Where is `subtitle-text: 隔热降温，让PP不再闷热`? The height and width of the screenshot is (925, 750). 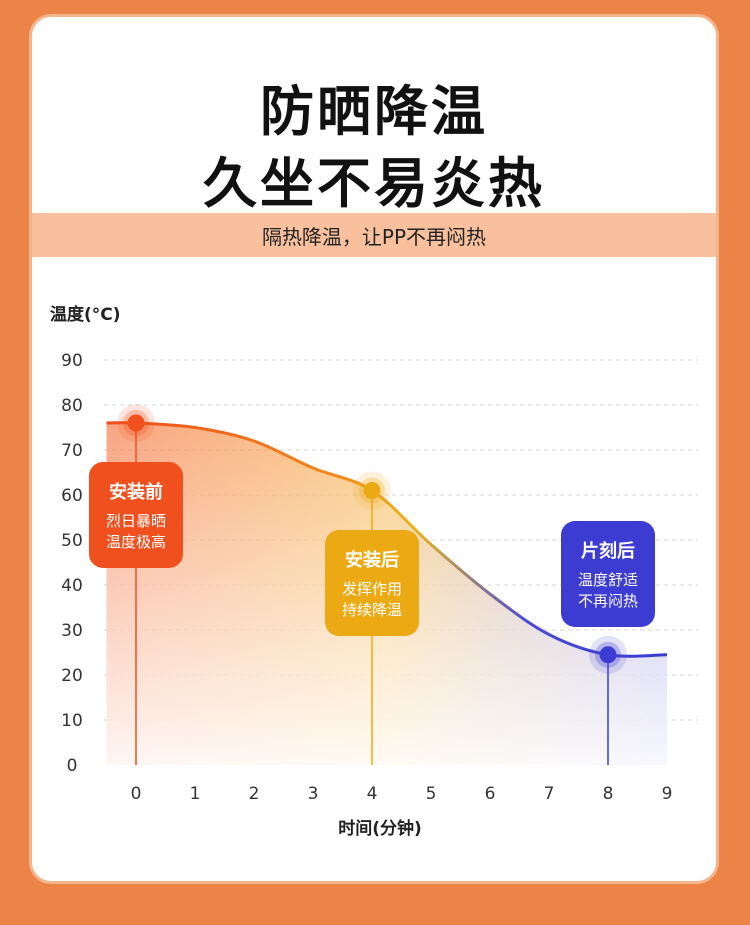
subtitle-text: 隔热降温，让PP不再闷热 is located at coordinates (374, 236).